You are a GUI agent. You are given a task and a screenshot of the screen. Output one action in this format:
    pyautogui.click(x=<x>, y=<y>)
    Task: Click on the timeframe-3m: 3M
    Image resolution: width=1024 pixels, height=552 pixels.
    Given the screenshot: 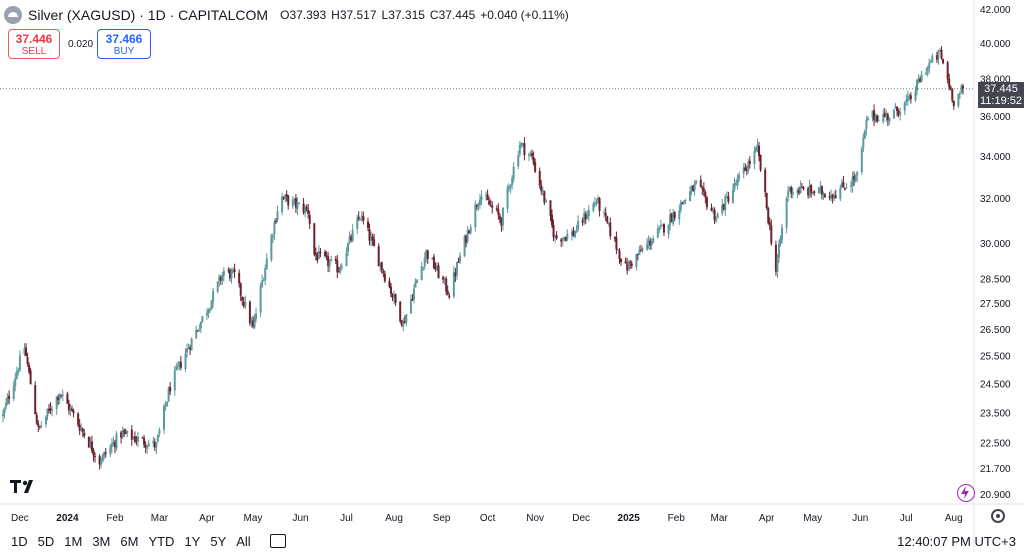 What is the action you would take?
    pyautogui.click(x=101, y=541)
    